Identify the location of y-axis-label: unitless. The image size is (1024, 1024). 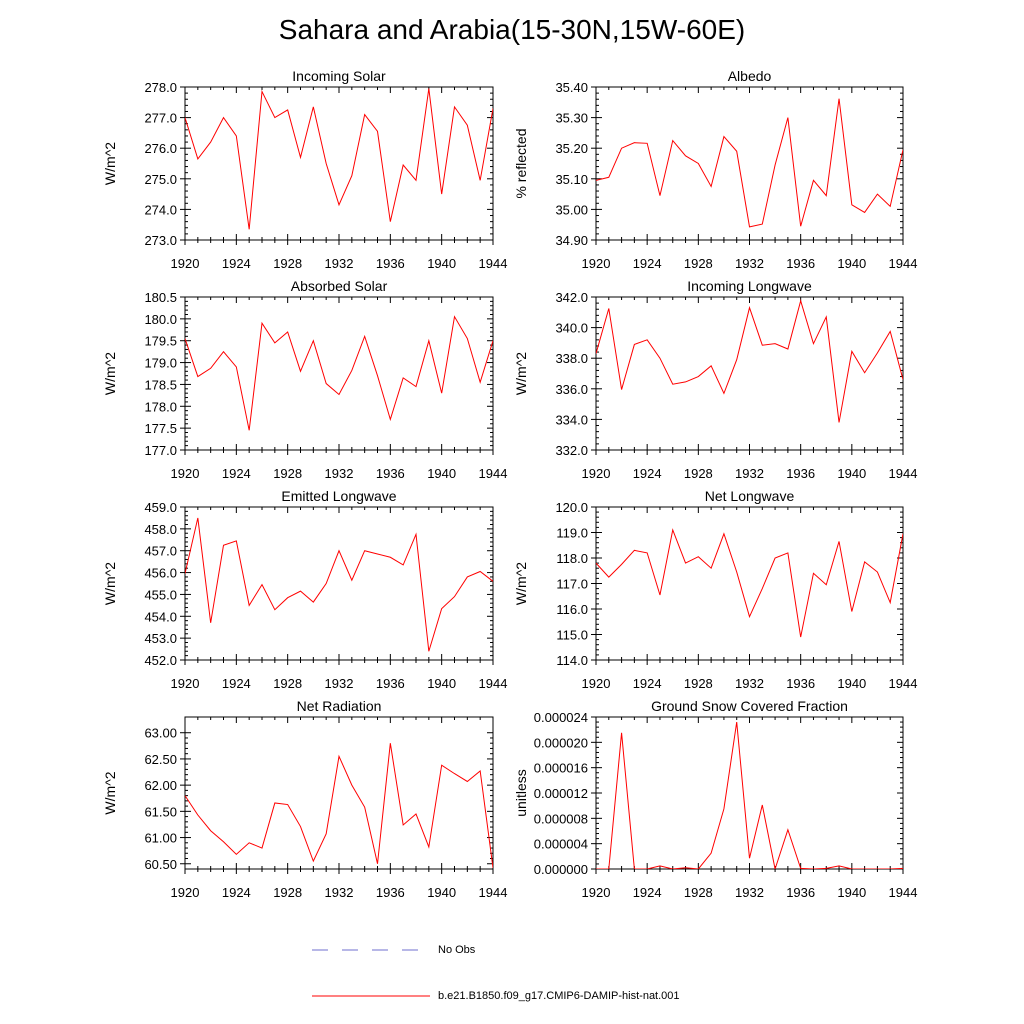
(521, 792).